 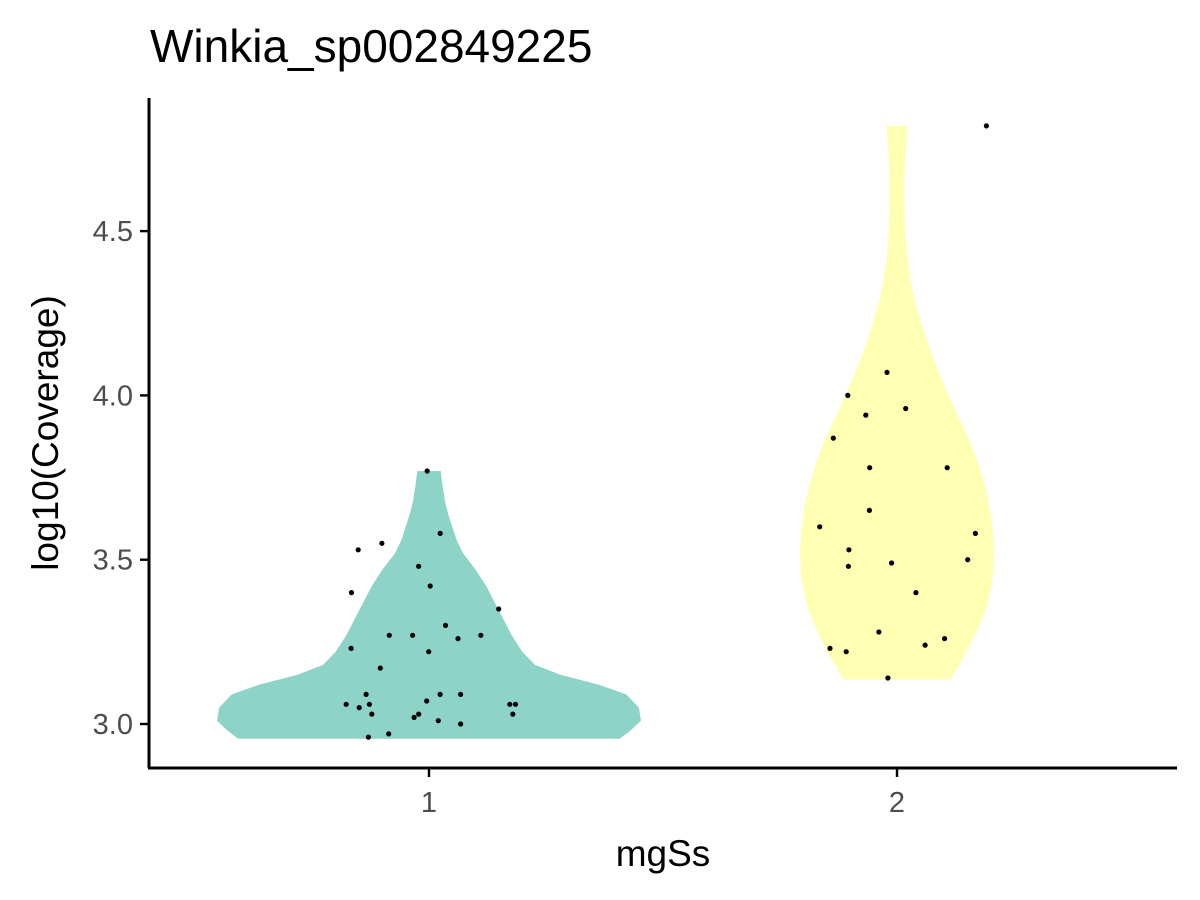 What do you see at coordinates (113, 396) in the screenshot?
I see `y-tick-label: 4.0` at bounding box center [113, 396].